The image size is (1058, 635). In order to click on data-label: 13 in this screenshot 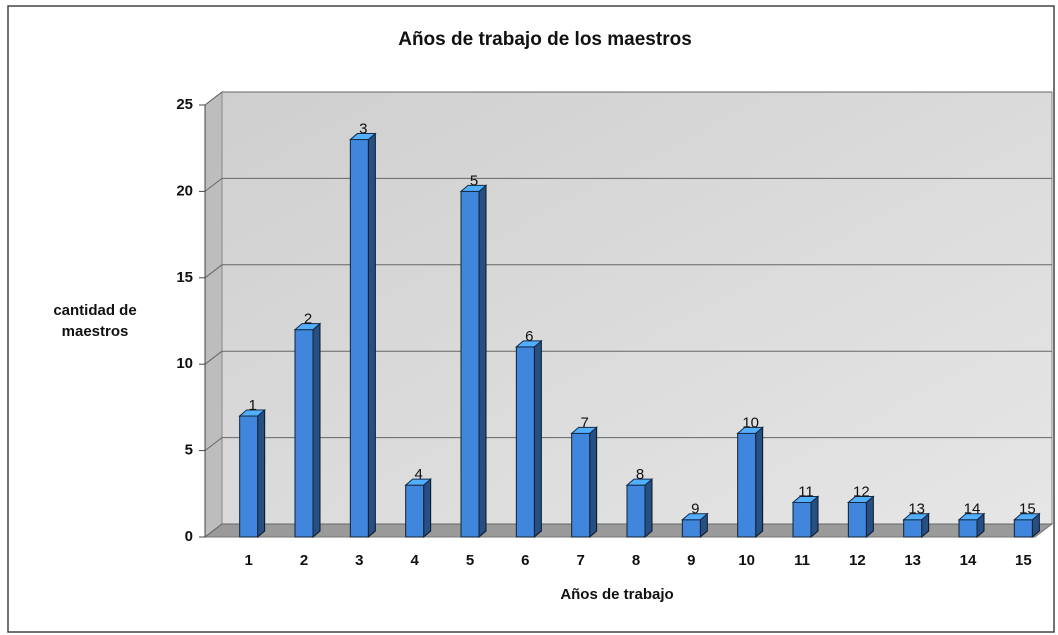, I will do `click(916, 509)`.